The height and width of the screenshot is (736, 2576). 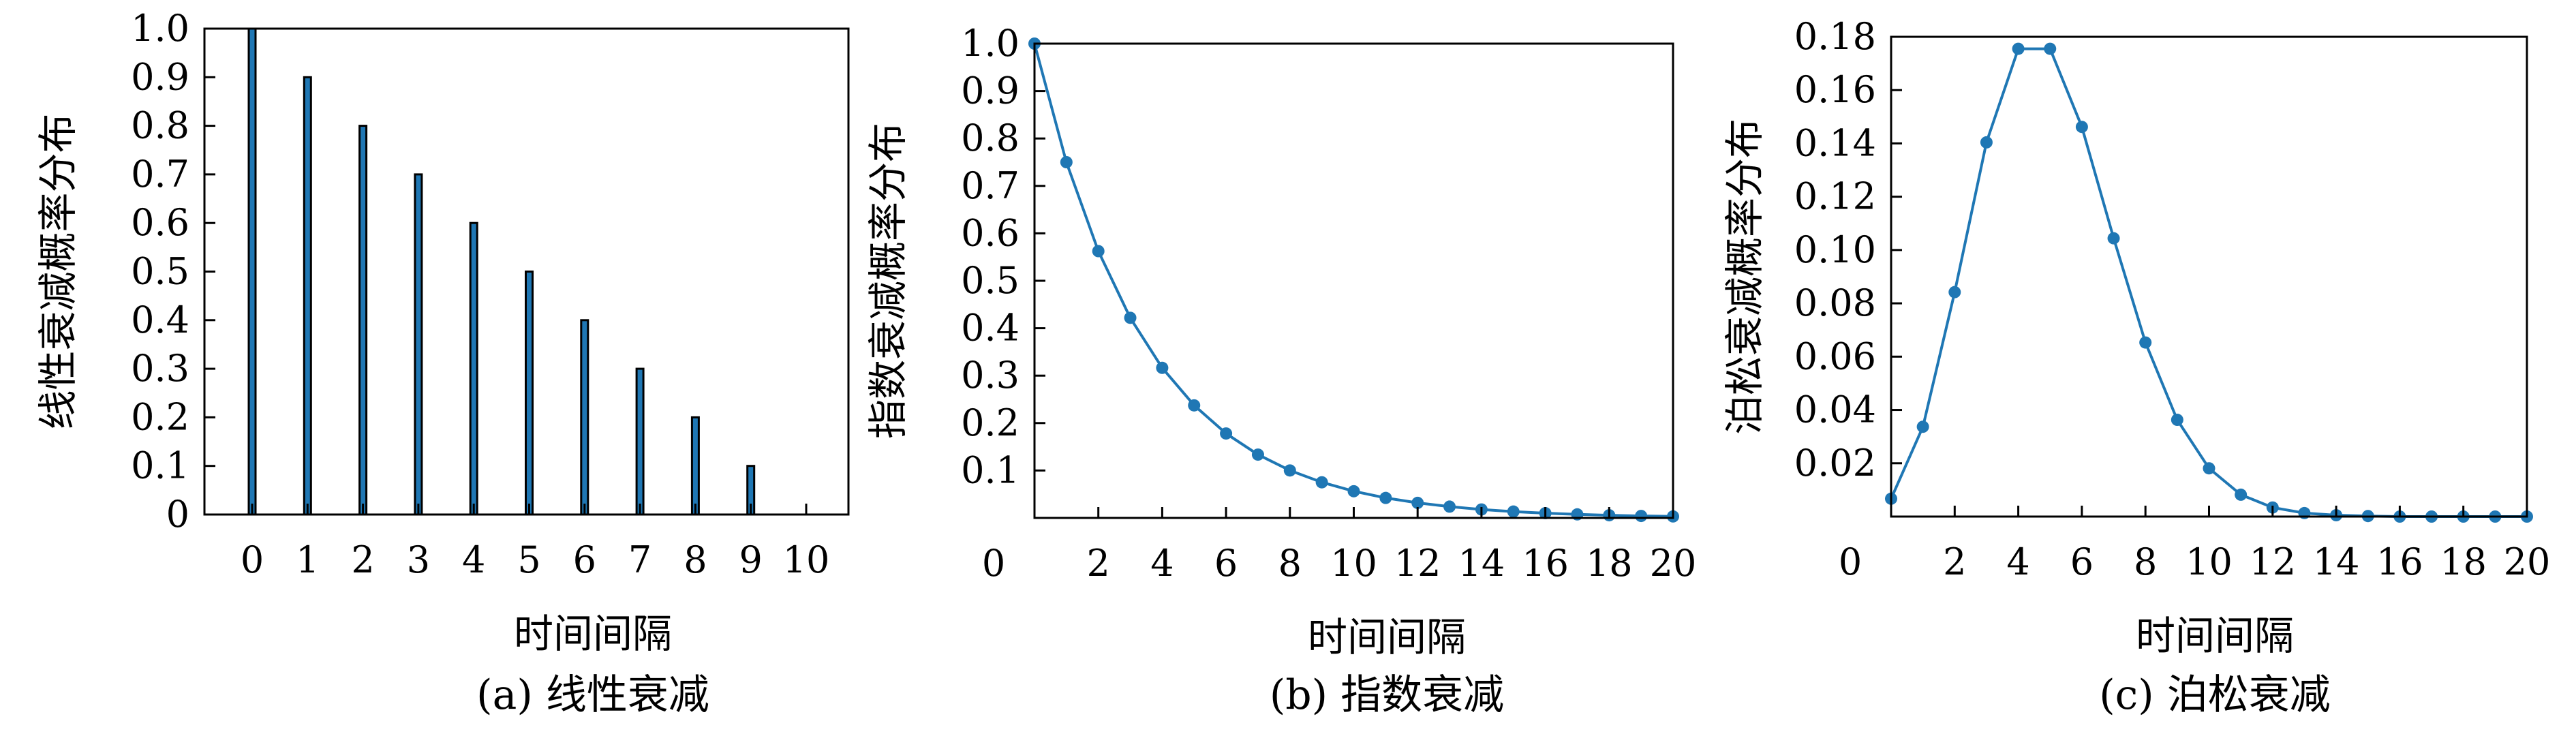 What do you see at coordinates (639, 559) in the screenshot?
I see `x-tick-label: 7` at bounding box center [639, 559].